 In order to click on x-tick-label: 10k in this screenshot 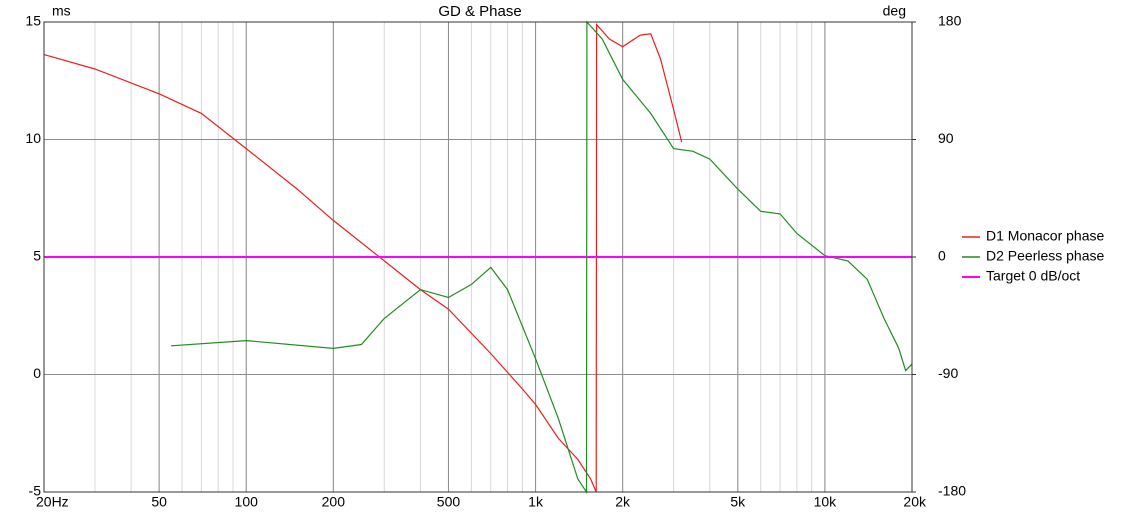, I will do `click(826, 502)`.